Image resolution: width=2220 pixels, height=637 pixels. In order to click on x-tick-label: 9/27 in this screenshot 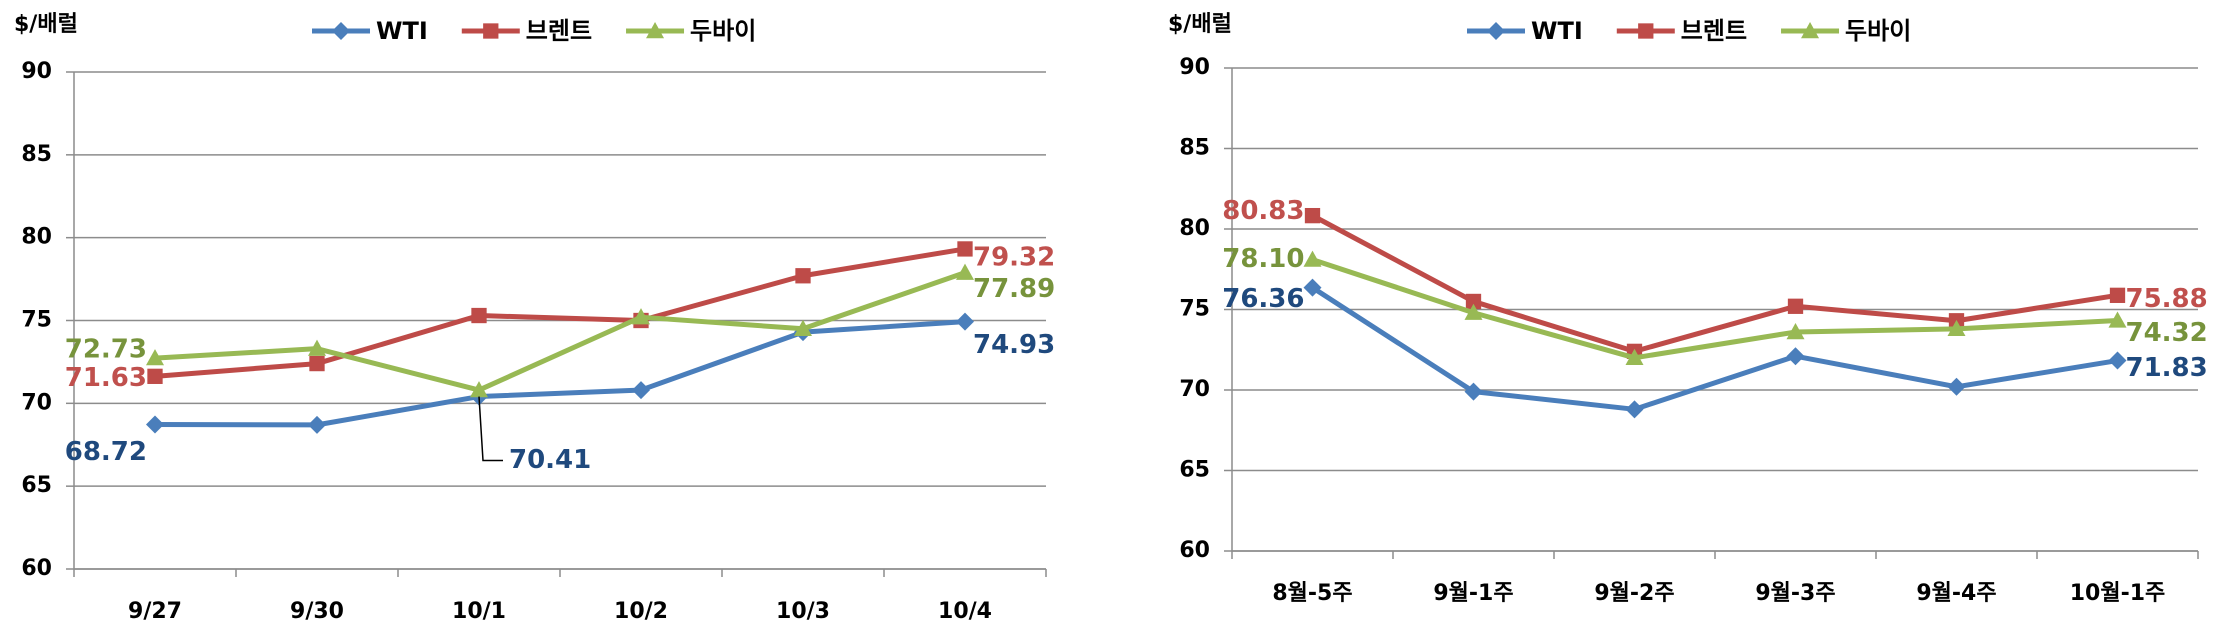, I will do `click(155, 611)`.